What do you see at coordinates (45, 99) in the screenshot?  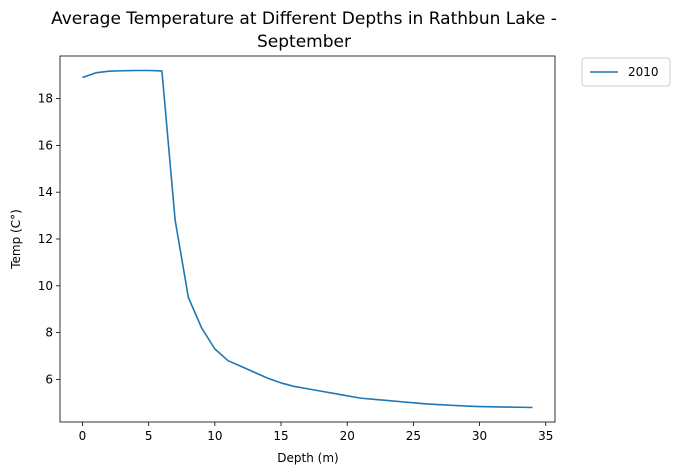 I see `y-tick-label: 18` at bounding box center [45, 99].